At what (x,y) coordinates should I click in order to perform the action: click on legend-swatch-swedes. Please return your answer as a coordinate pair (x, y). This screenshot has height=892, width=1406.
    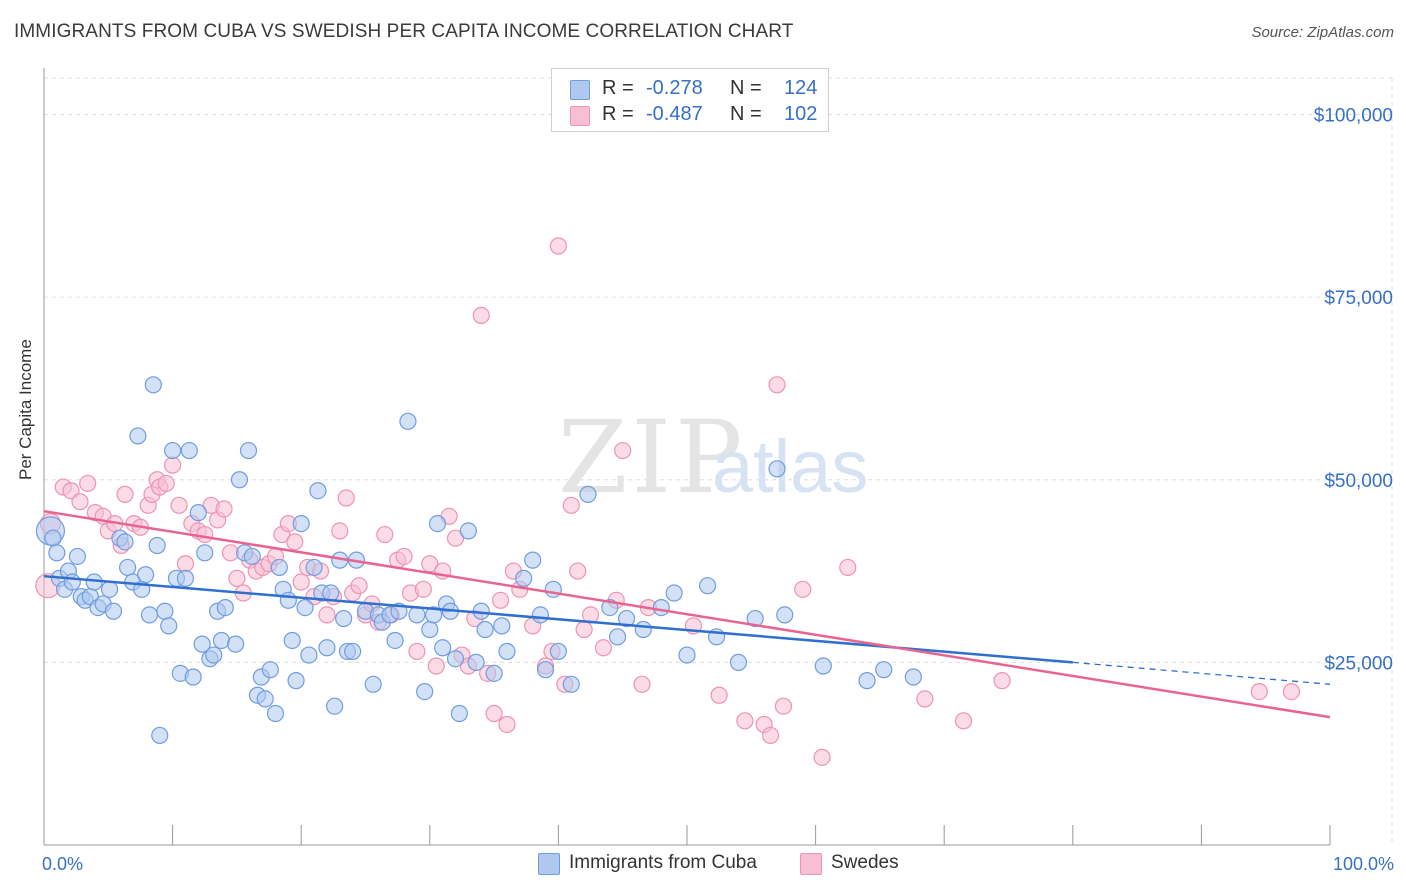
    Looking at the image, I should click on (580, 116).